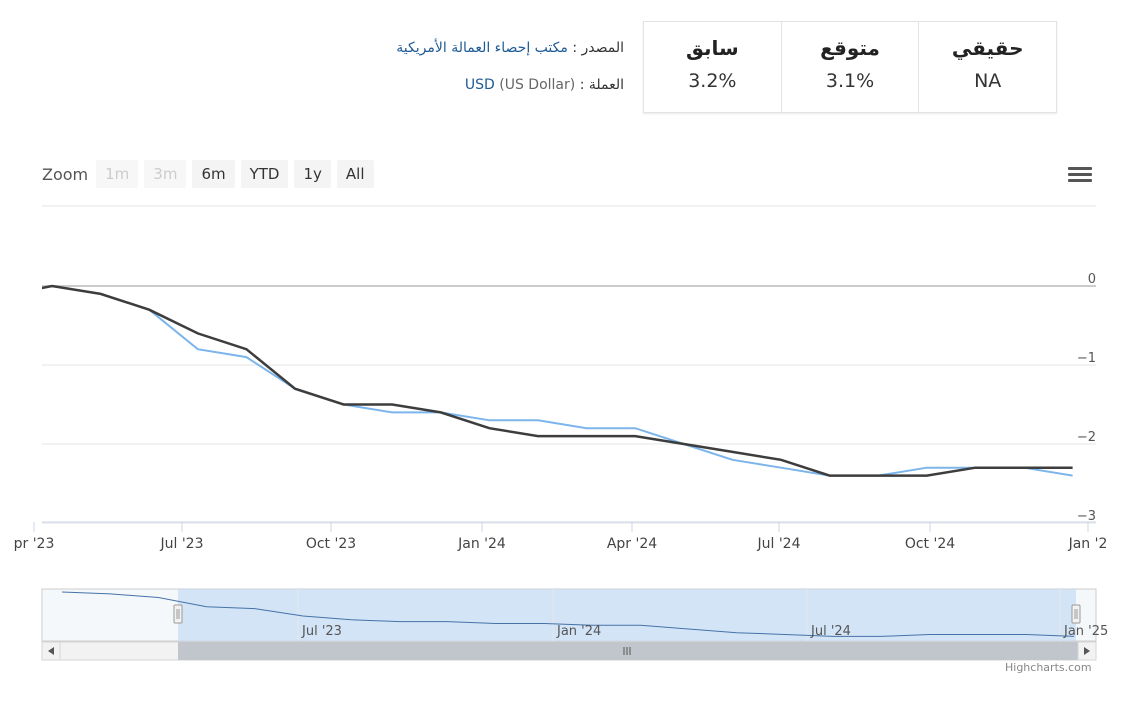  I want to click on zoom-all-button: All, so click(355, 174).